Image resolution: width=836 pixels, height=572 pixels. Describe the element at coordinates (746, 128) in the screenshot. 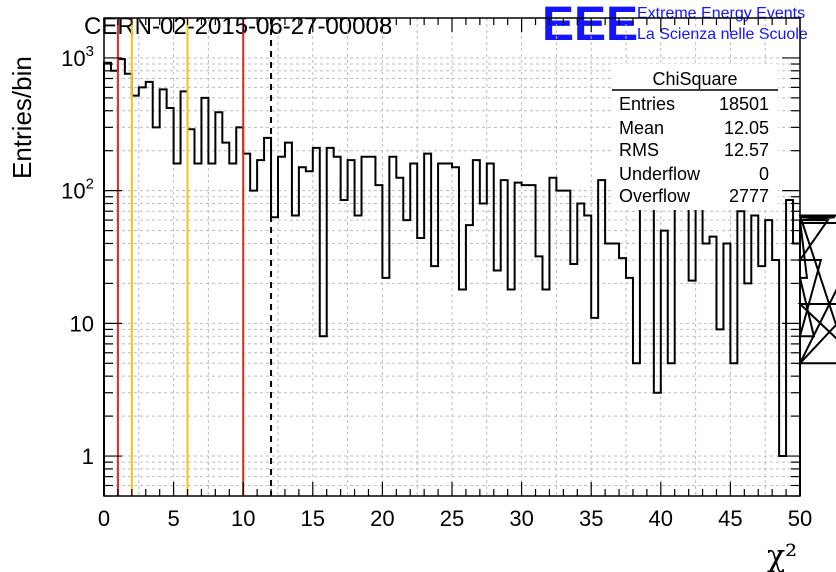

I see `stats-value-mean: 12.05` at that location.